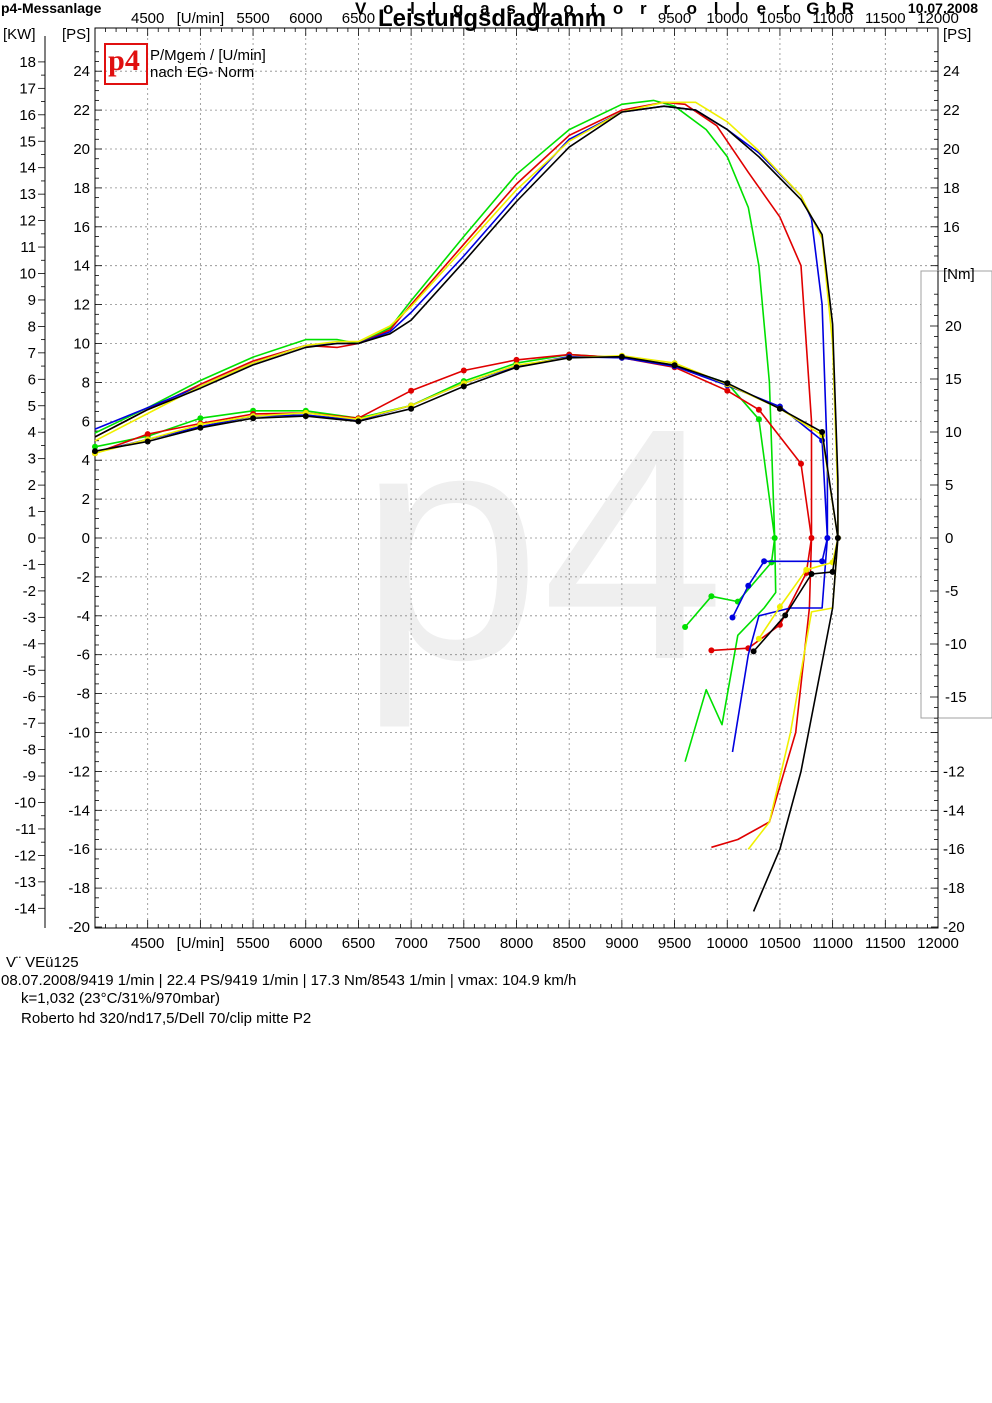  I want to click on ps-left-tick-label: 0, so click(86, 538).